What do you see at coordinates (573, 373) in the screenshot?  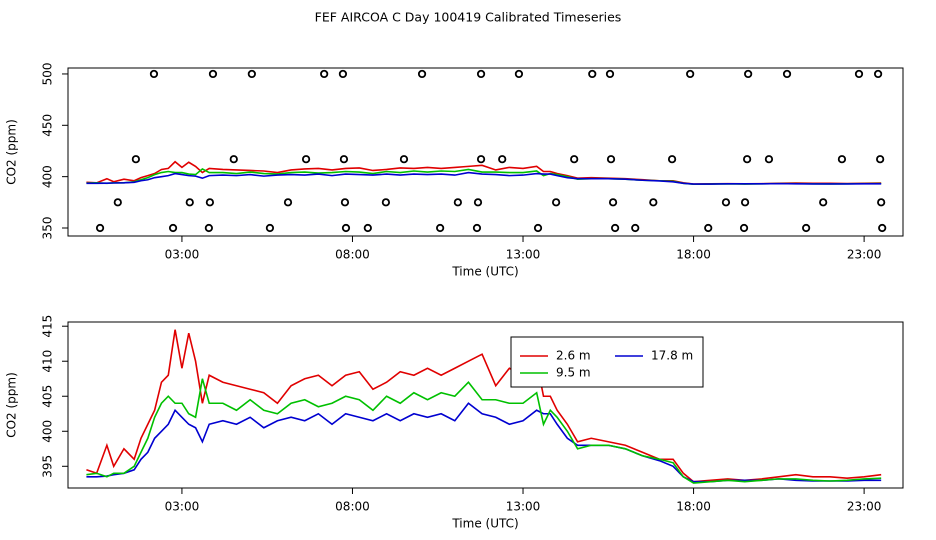 I see `legend-label: 9.5 m` at bounding box center [573, 373].